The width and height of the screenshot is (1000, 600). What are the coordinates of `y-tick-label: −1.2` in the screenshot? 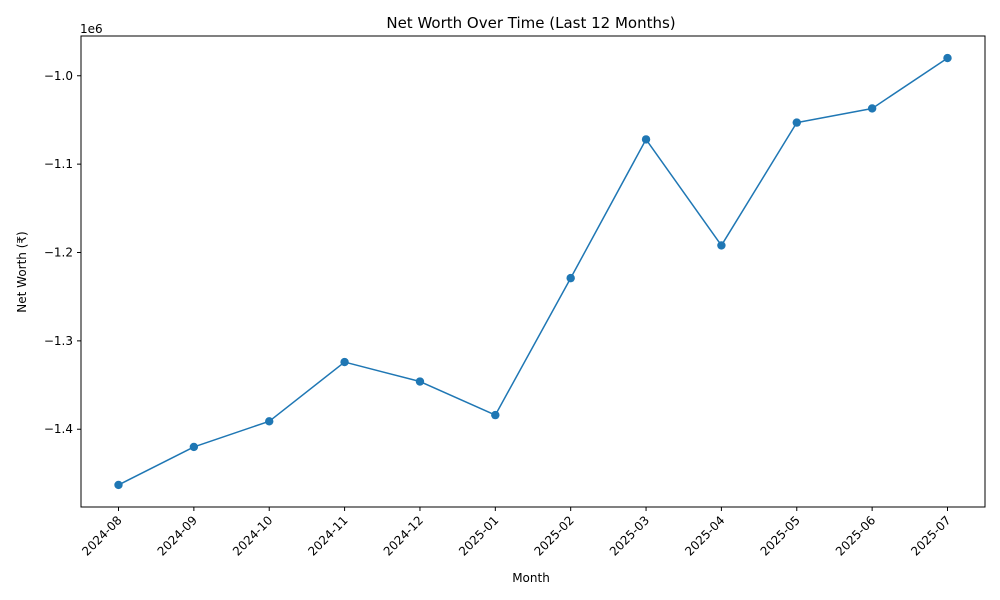 It's located at (58, 253).